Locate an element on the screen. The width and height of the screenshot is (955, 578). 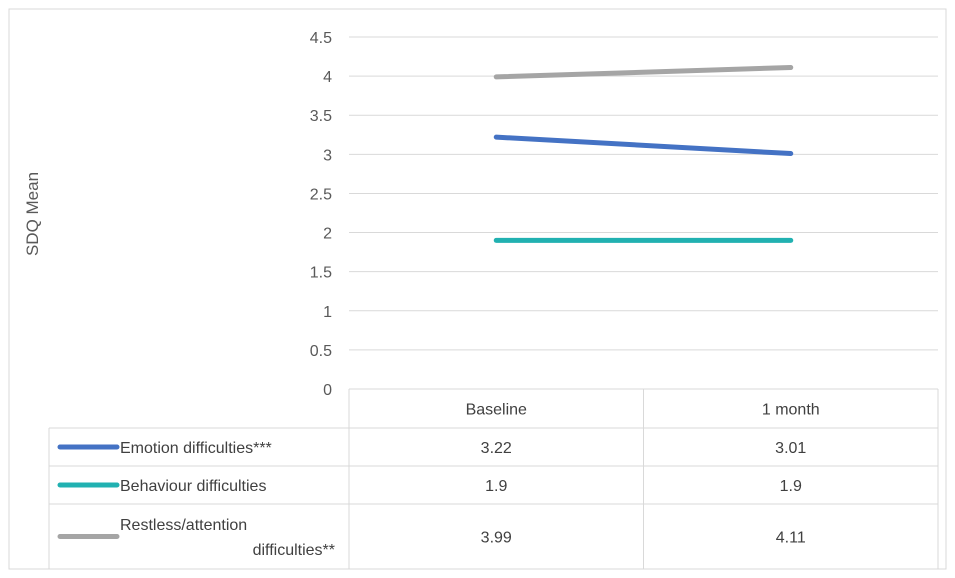
x-category-label: 1 month is located at coordinates (791, 410).